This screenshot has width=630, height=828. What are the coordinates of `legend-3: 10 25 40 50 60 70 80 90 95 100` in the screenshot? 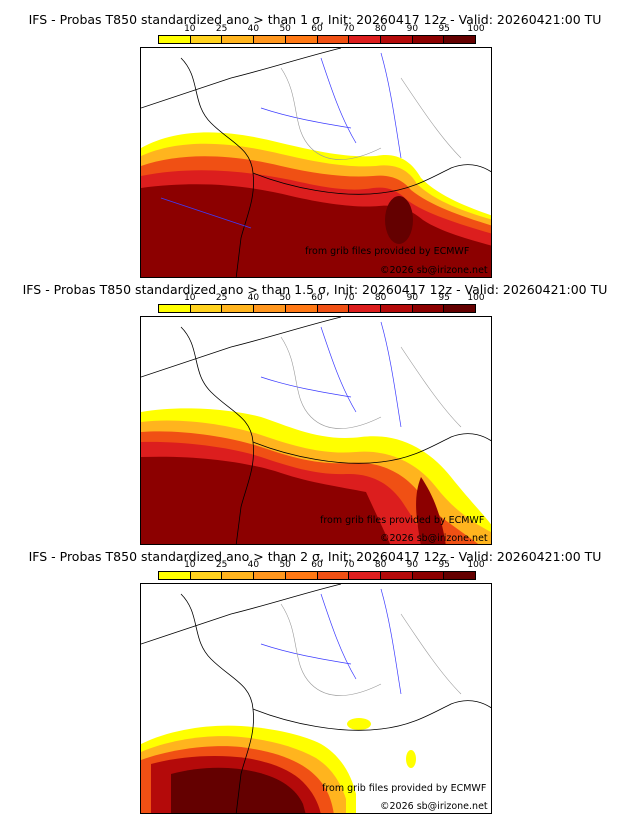 It's located at (321, 571).